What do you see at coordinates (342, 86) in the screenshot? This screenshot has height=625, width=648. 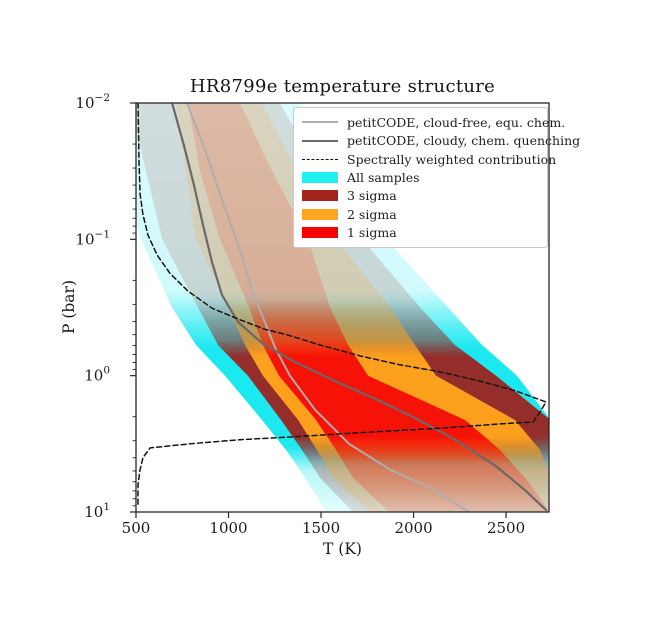 I see `chart-title: HR8799e temperature structure` at bounding box center [342, 86].